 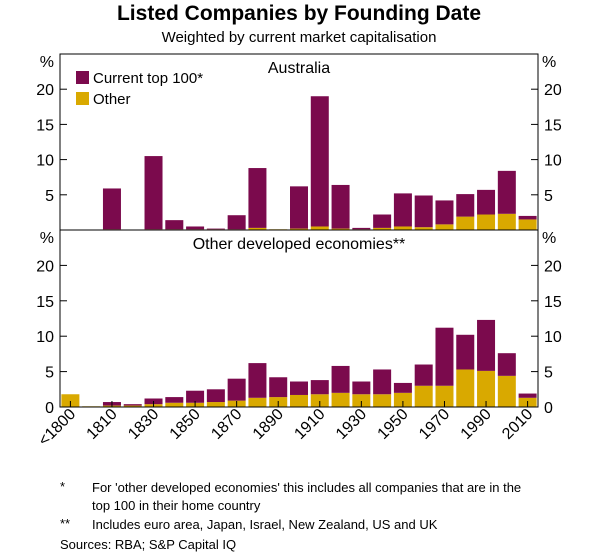 What do you see at coordinates (226, 424) in the screenshot?
I see `x-tick-label: 1870` at bounding box center [226, 424].